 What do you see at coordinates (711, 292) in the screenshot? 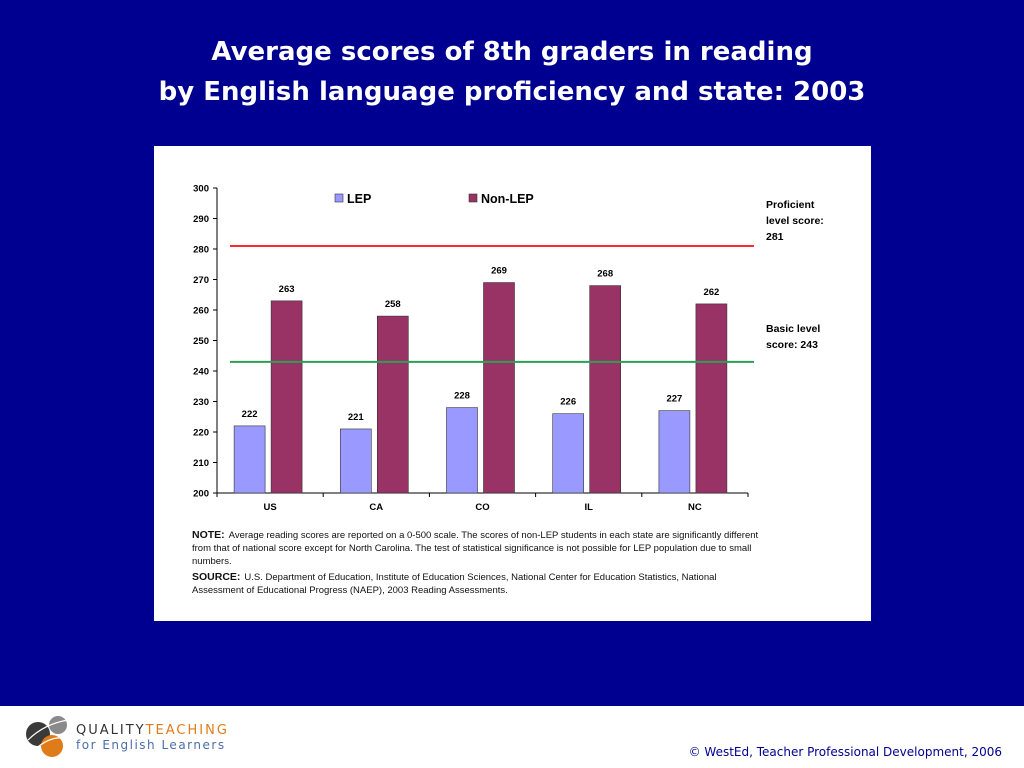
I see `data-label: 262` at bounding box center [711, 292].